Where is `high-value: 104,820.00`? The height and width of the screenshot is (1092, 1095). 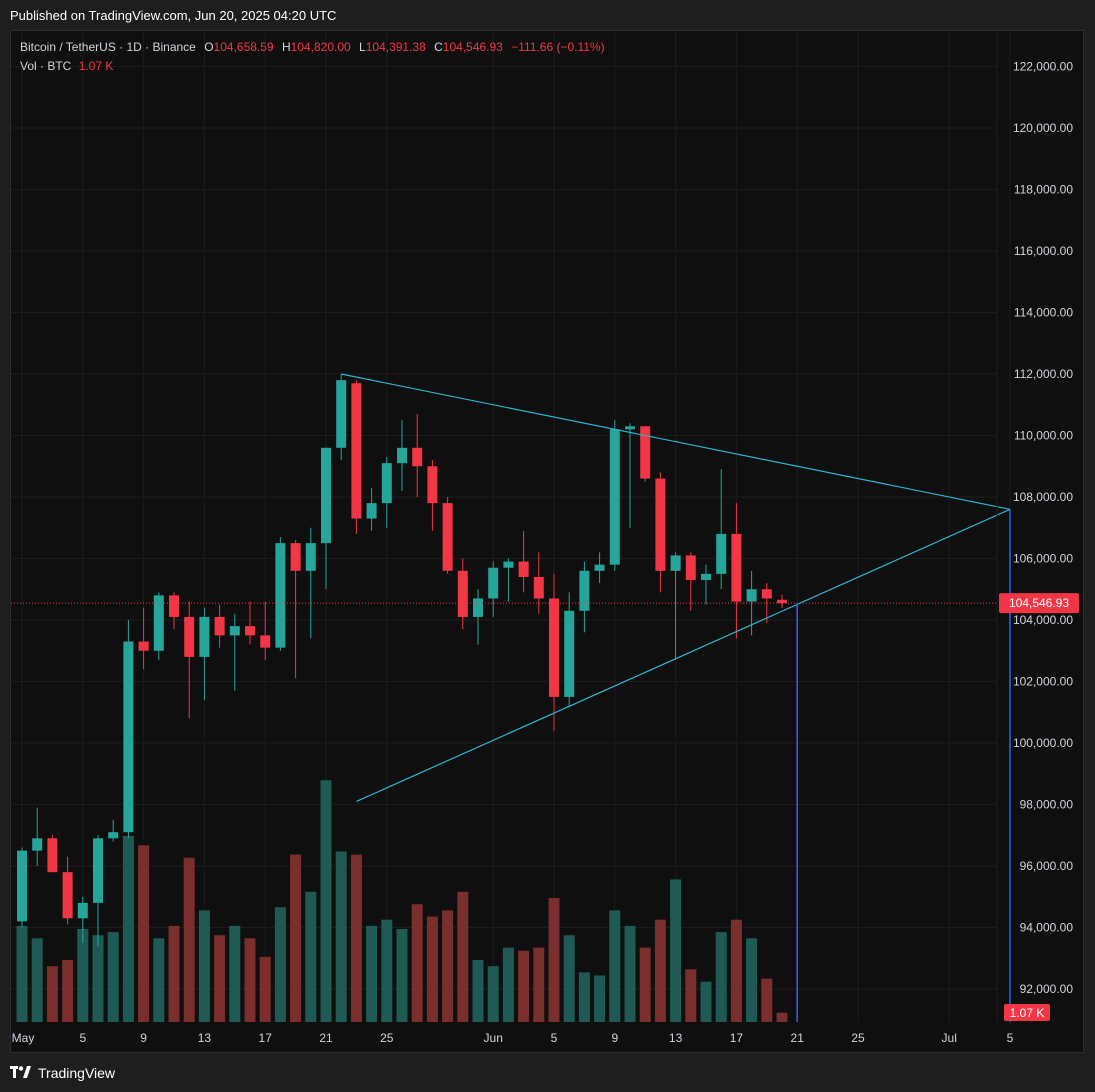
high-value: 104,820.00 is located at coordinates (320, 47).